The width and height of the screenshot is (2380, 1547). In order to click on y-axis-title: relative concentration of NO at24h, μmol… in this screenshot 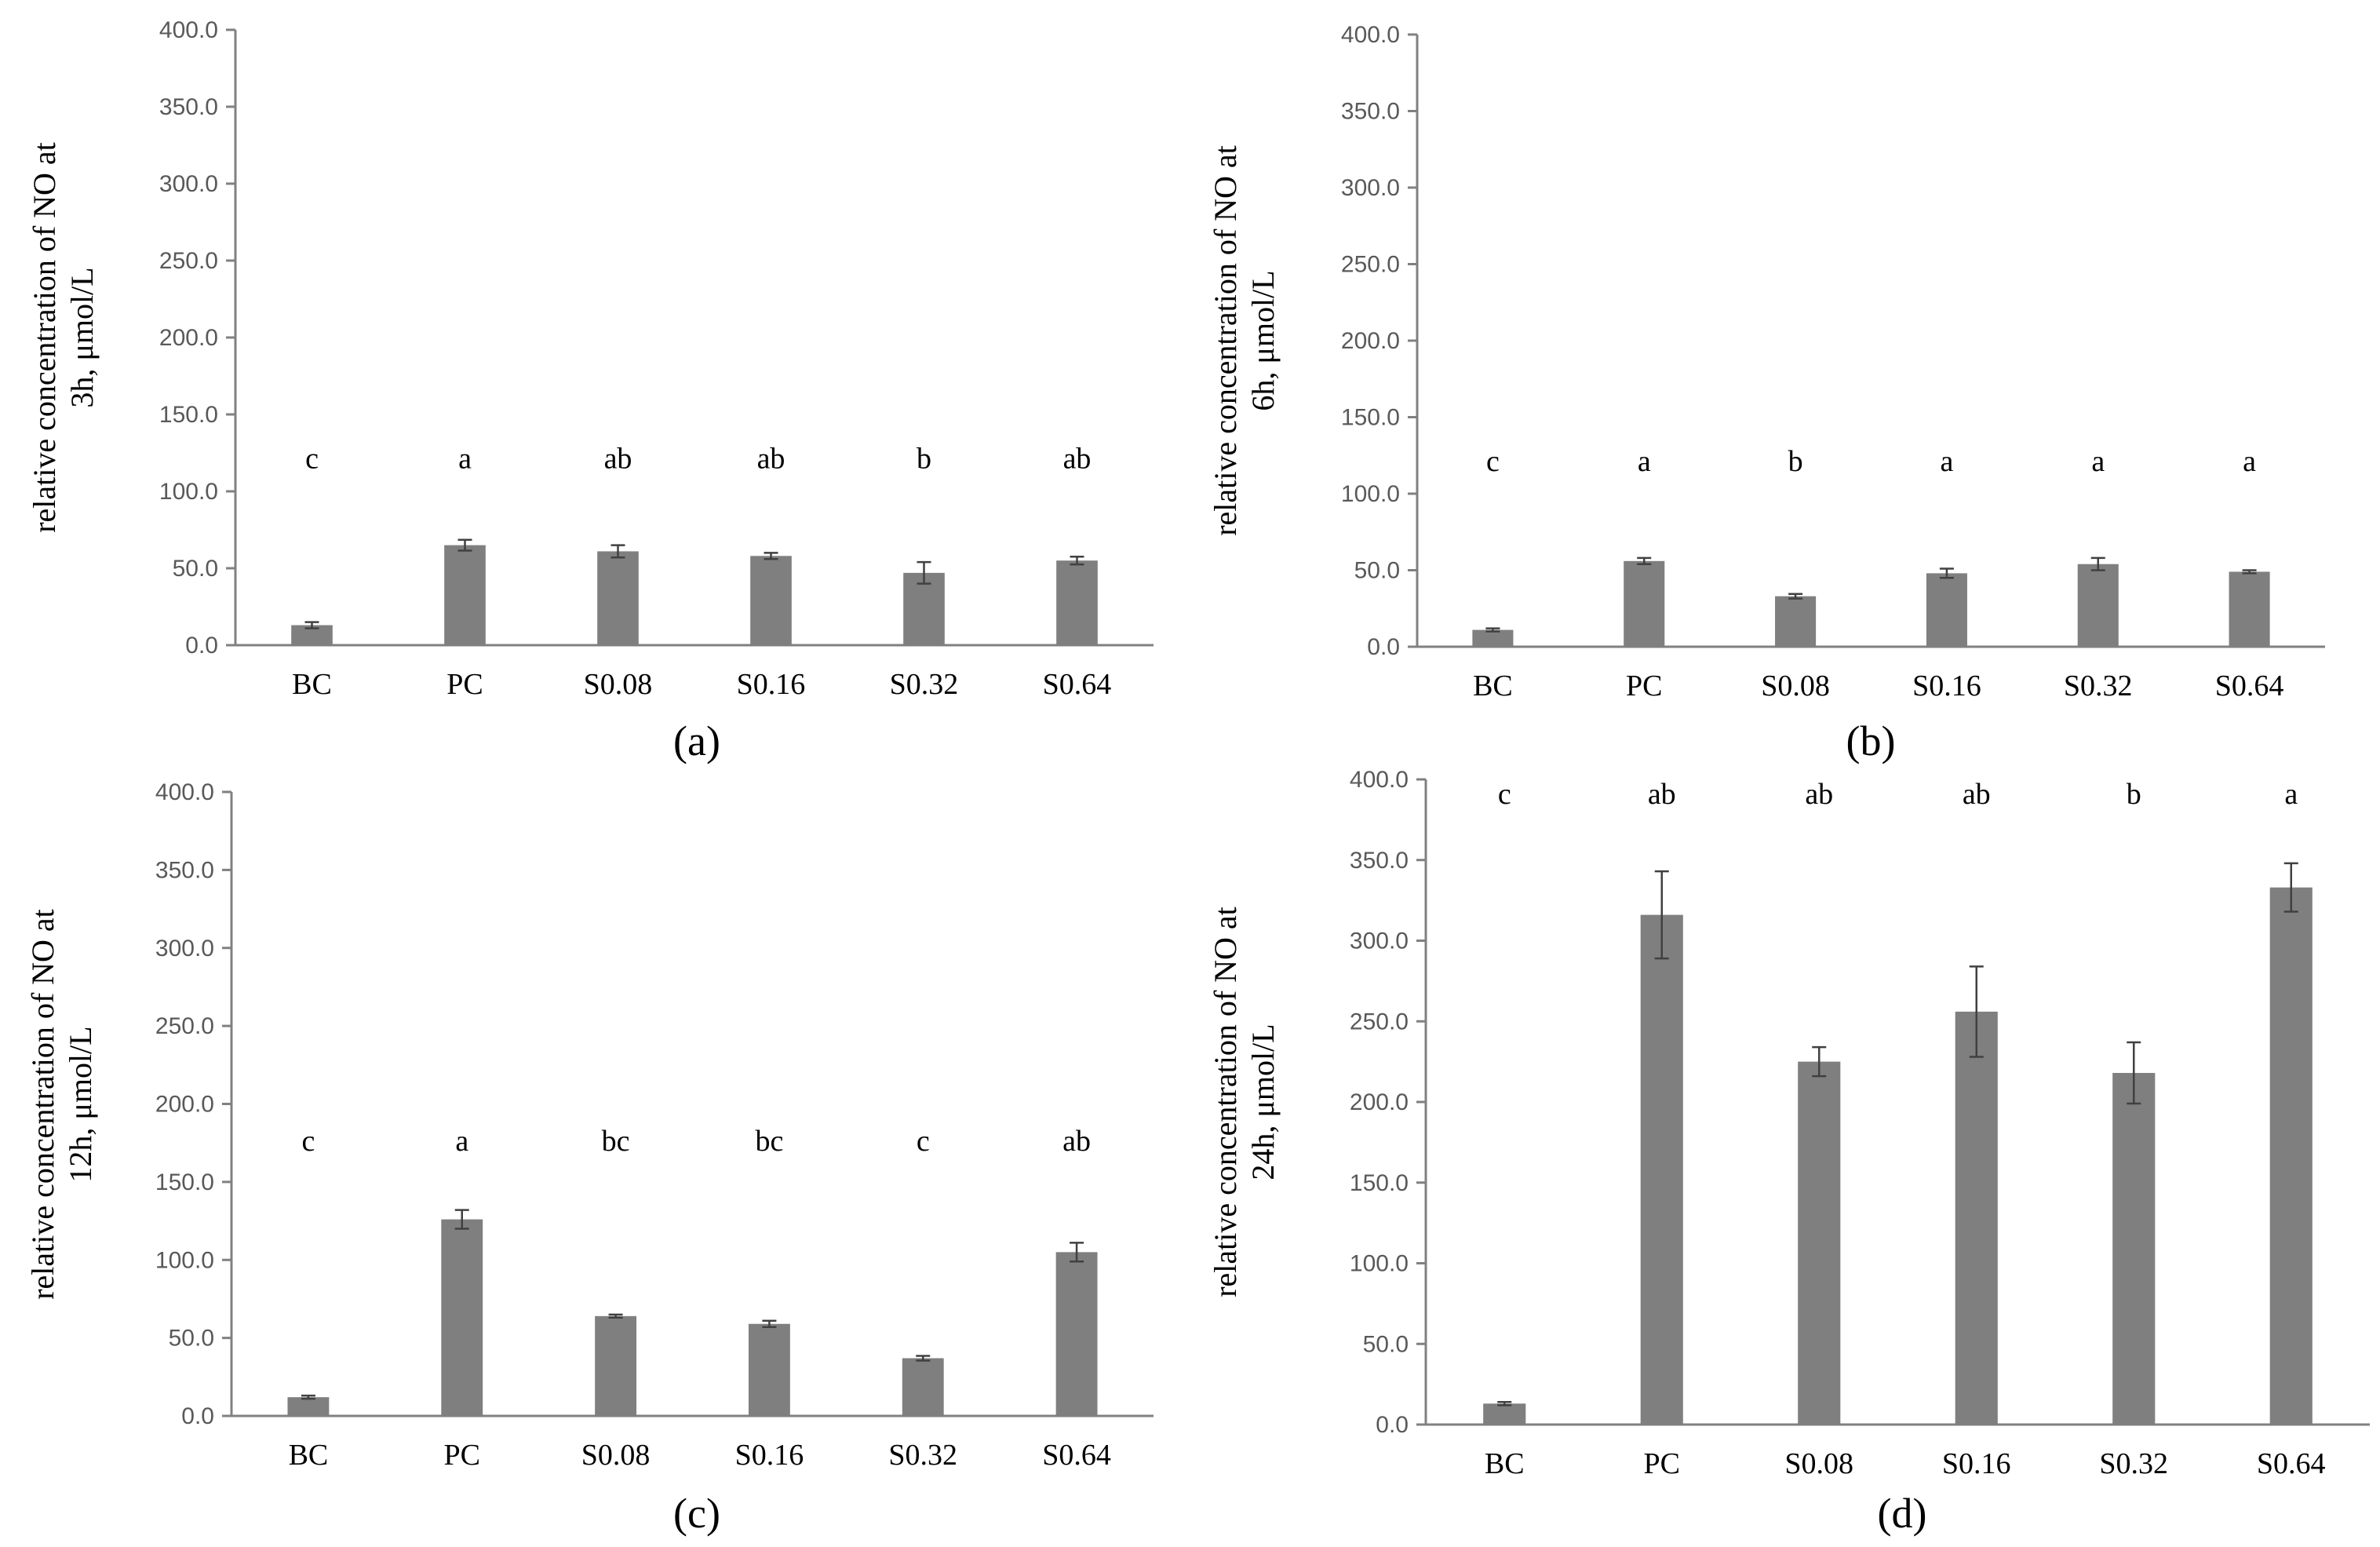, I will do `click(1244, 1102)`.